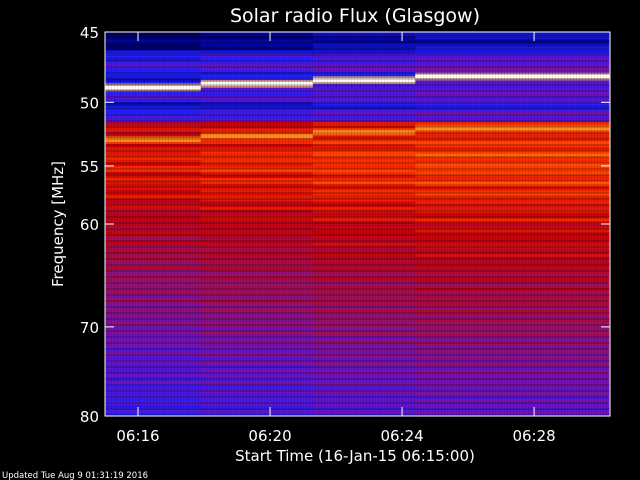 The height and width of the screenshot is (480, 640). I want to click on y-tick-label: 80, so click(89, 417).